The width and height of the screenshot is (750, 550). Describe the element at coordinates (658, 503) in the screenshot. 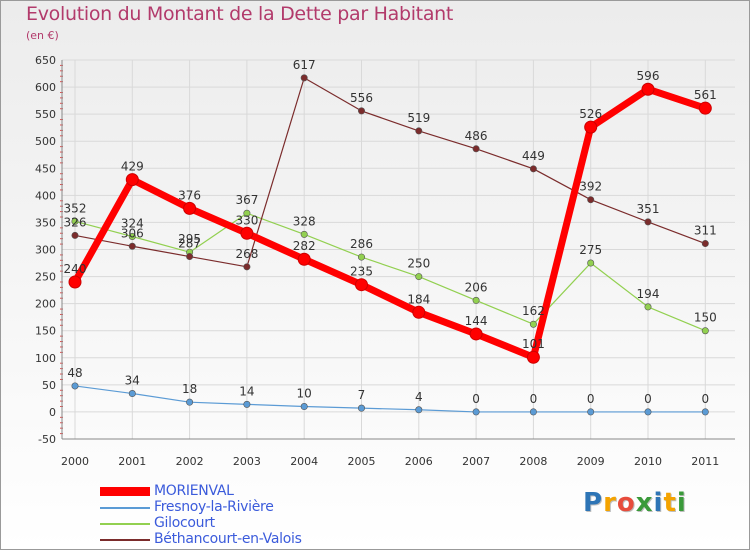

I see `logo-letter: i` at that location.